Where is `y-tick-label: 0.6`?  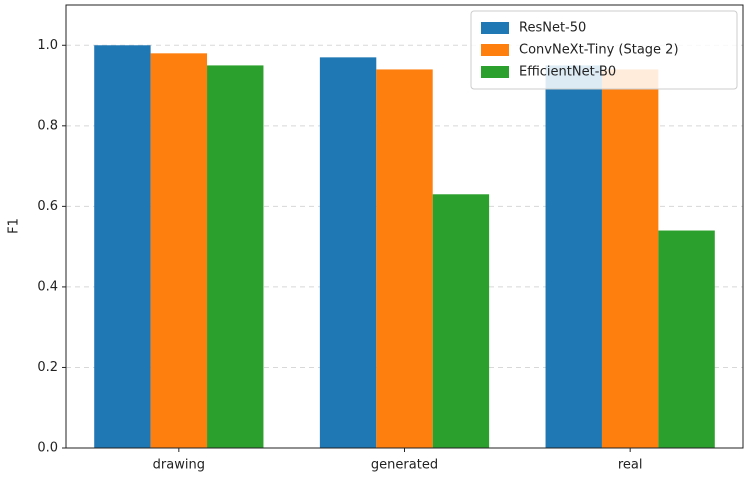 y-tick-label: 0.6 is located at coordinates (47, 206).